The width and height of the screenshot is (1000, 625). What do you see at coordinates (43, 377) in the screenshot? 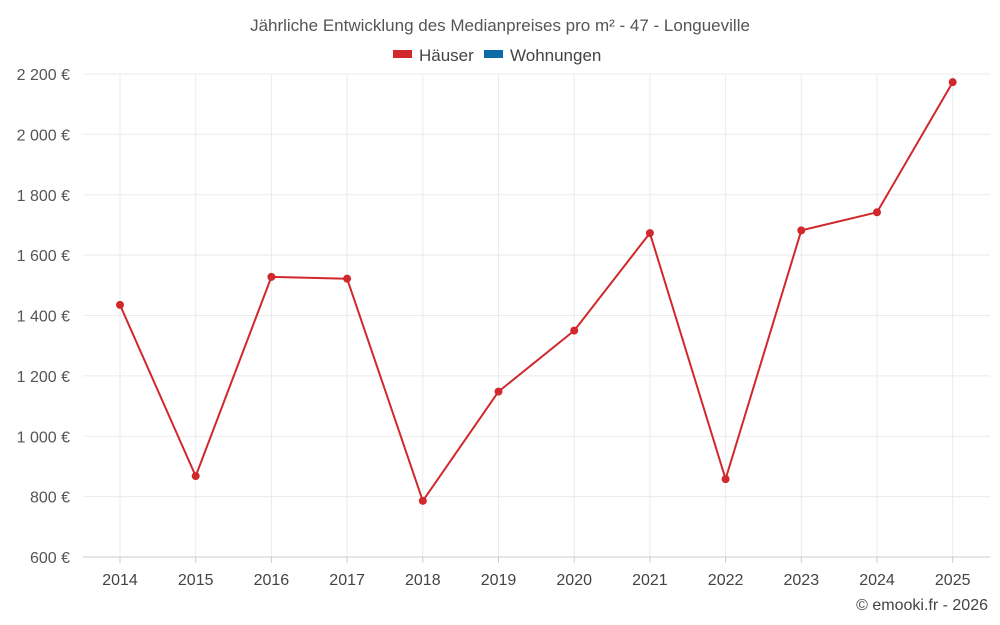
I see `y-tick-label: 1 200 €` at bounding box center [43, 377].